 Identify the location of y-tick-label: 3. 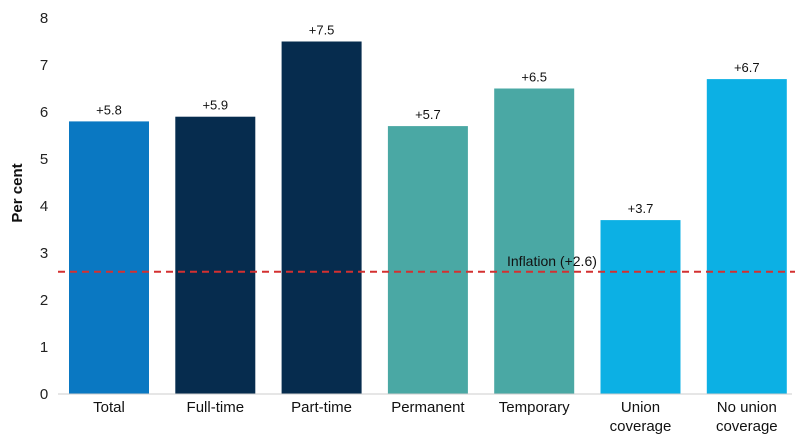
(44, 253).